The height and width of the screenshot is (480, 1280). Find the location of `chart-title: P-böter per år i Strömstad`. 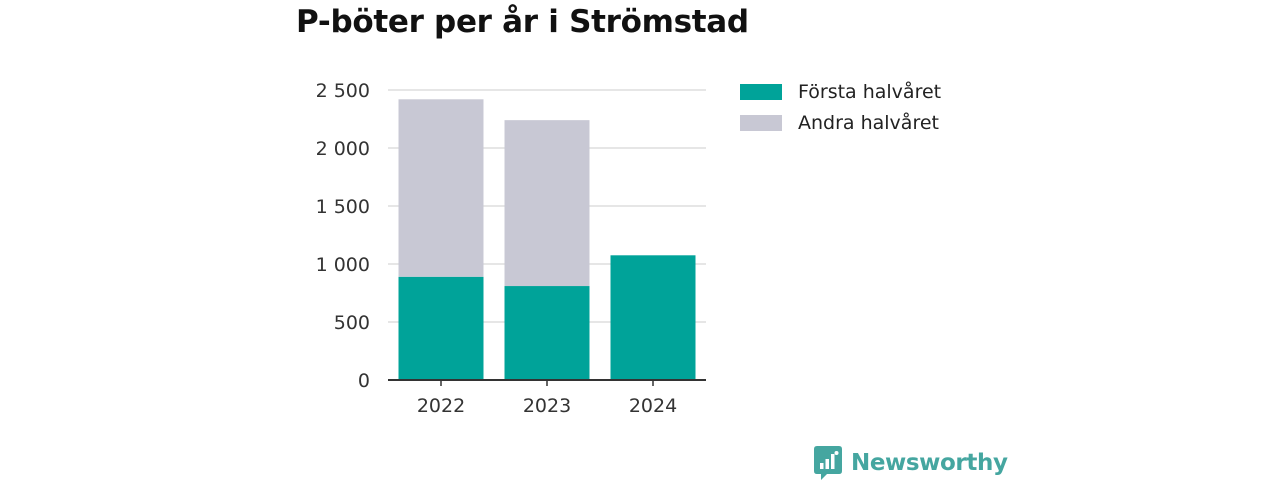

chart-title: P-böter per år i Strömstad is located at coordinates (522, 22).